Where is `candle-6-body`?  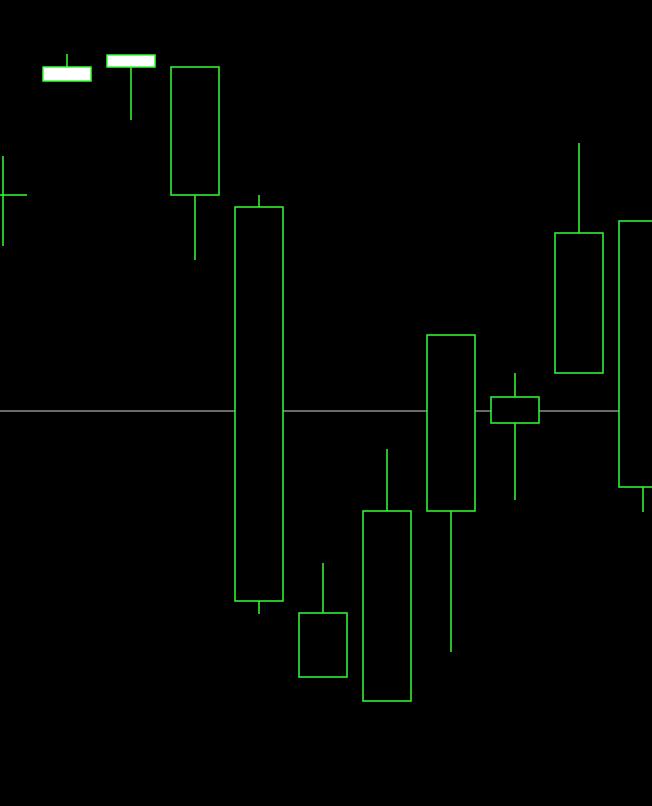
candle-6-body is located at coordinates (323, 645).